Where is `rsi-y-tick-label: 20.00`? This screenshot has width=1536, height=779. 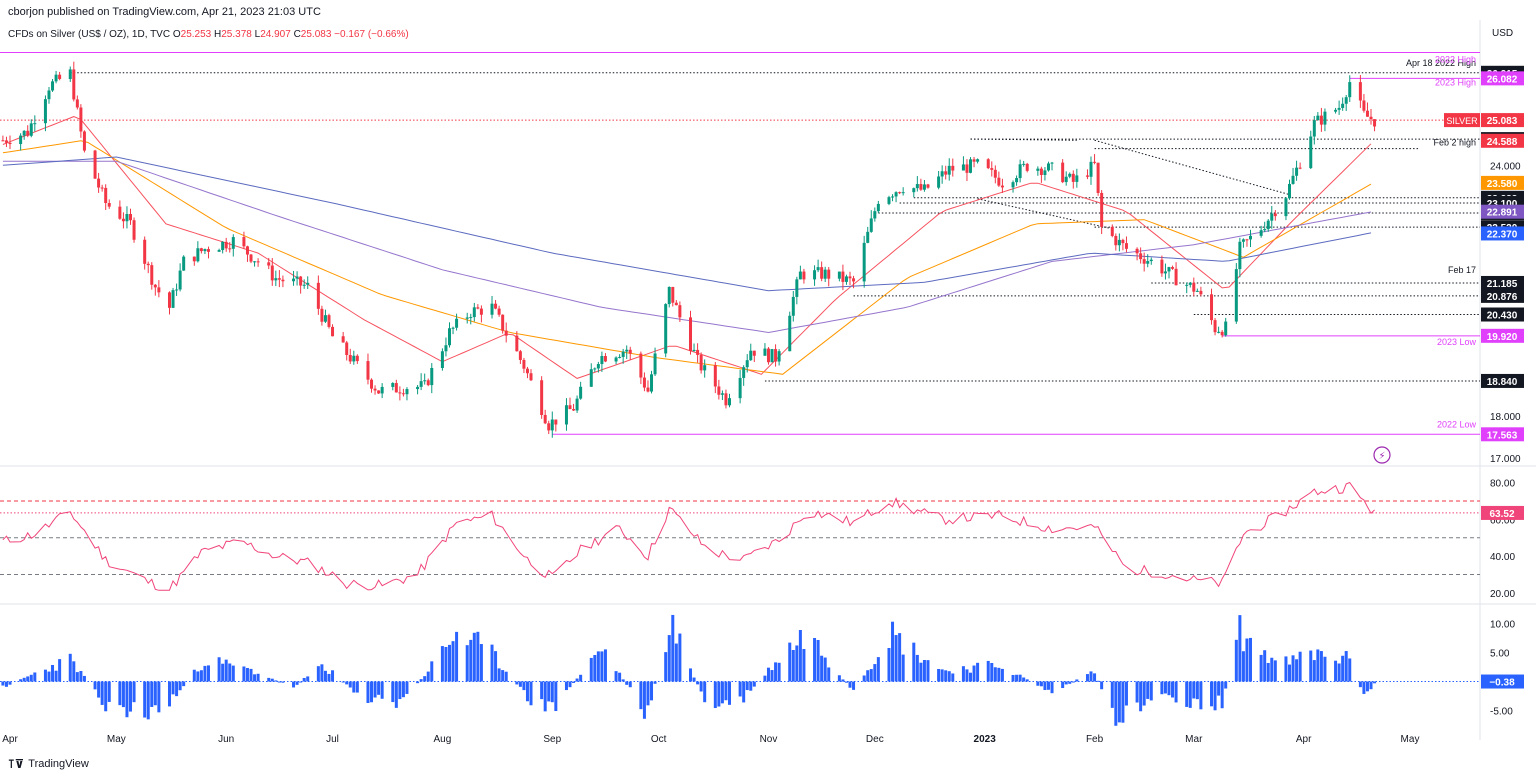 rsi-y-tick-label: 20.00 is located at coordinates (1502, 594).